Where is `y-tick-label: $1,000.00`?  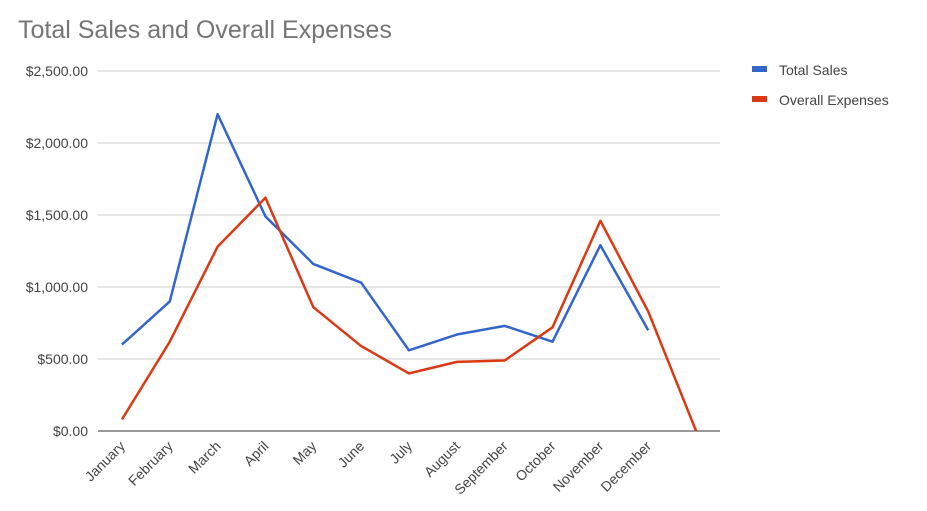 y-tick-label: $1,000.00 is located at coordinates (57, 287).